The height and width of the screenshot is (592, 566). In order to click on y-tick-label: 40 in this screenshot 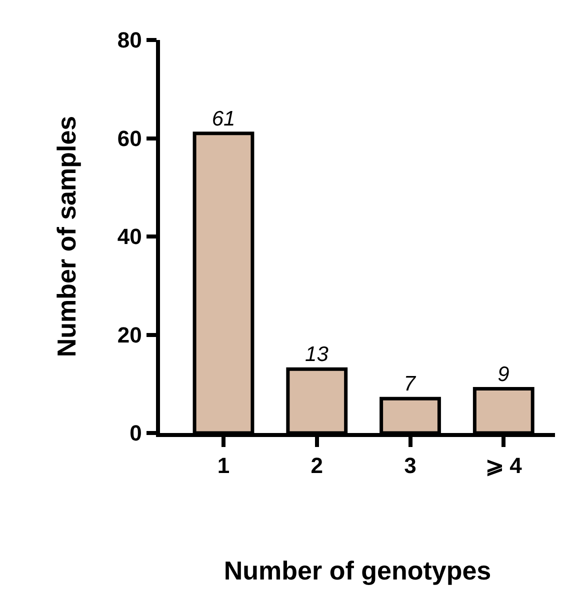, I will do `click(129, 237)`.